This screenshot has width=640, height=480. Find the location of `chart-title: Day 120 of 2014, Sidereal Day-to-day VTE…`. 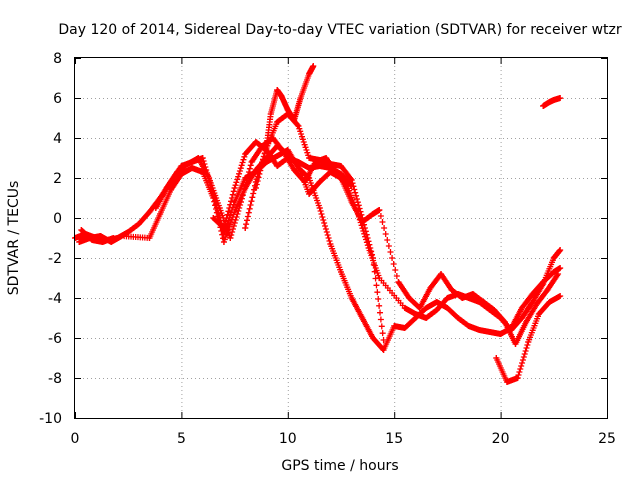

chart-title: Day 120 of 2014, Sidereal Day-to-day VTE… is located at coordinates (340, 30).